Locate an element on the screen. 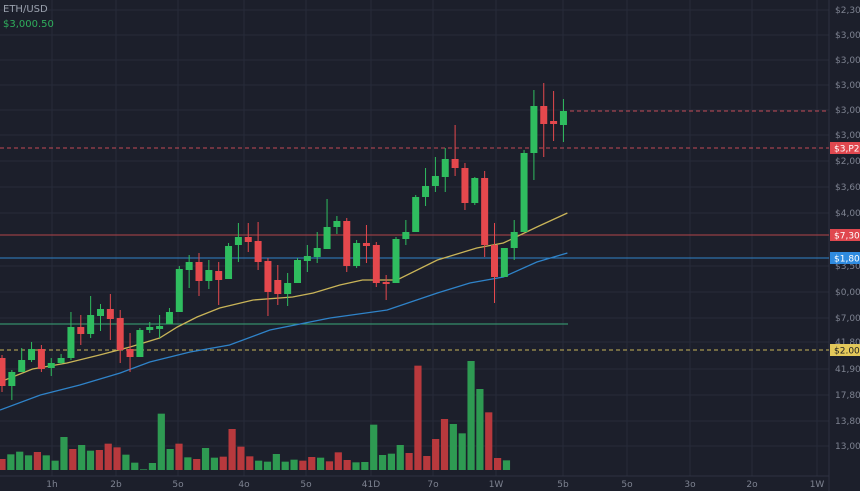 The height and width of the screenshot is (491, 860). price-level-badge-label: $2.00 is located at coordinates (847, 352).